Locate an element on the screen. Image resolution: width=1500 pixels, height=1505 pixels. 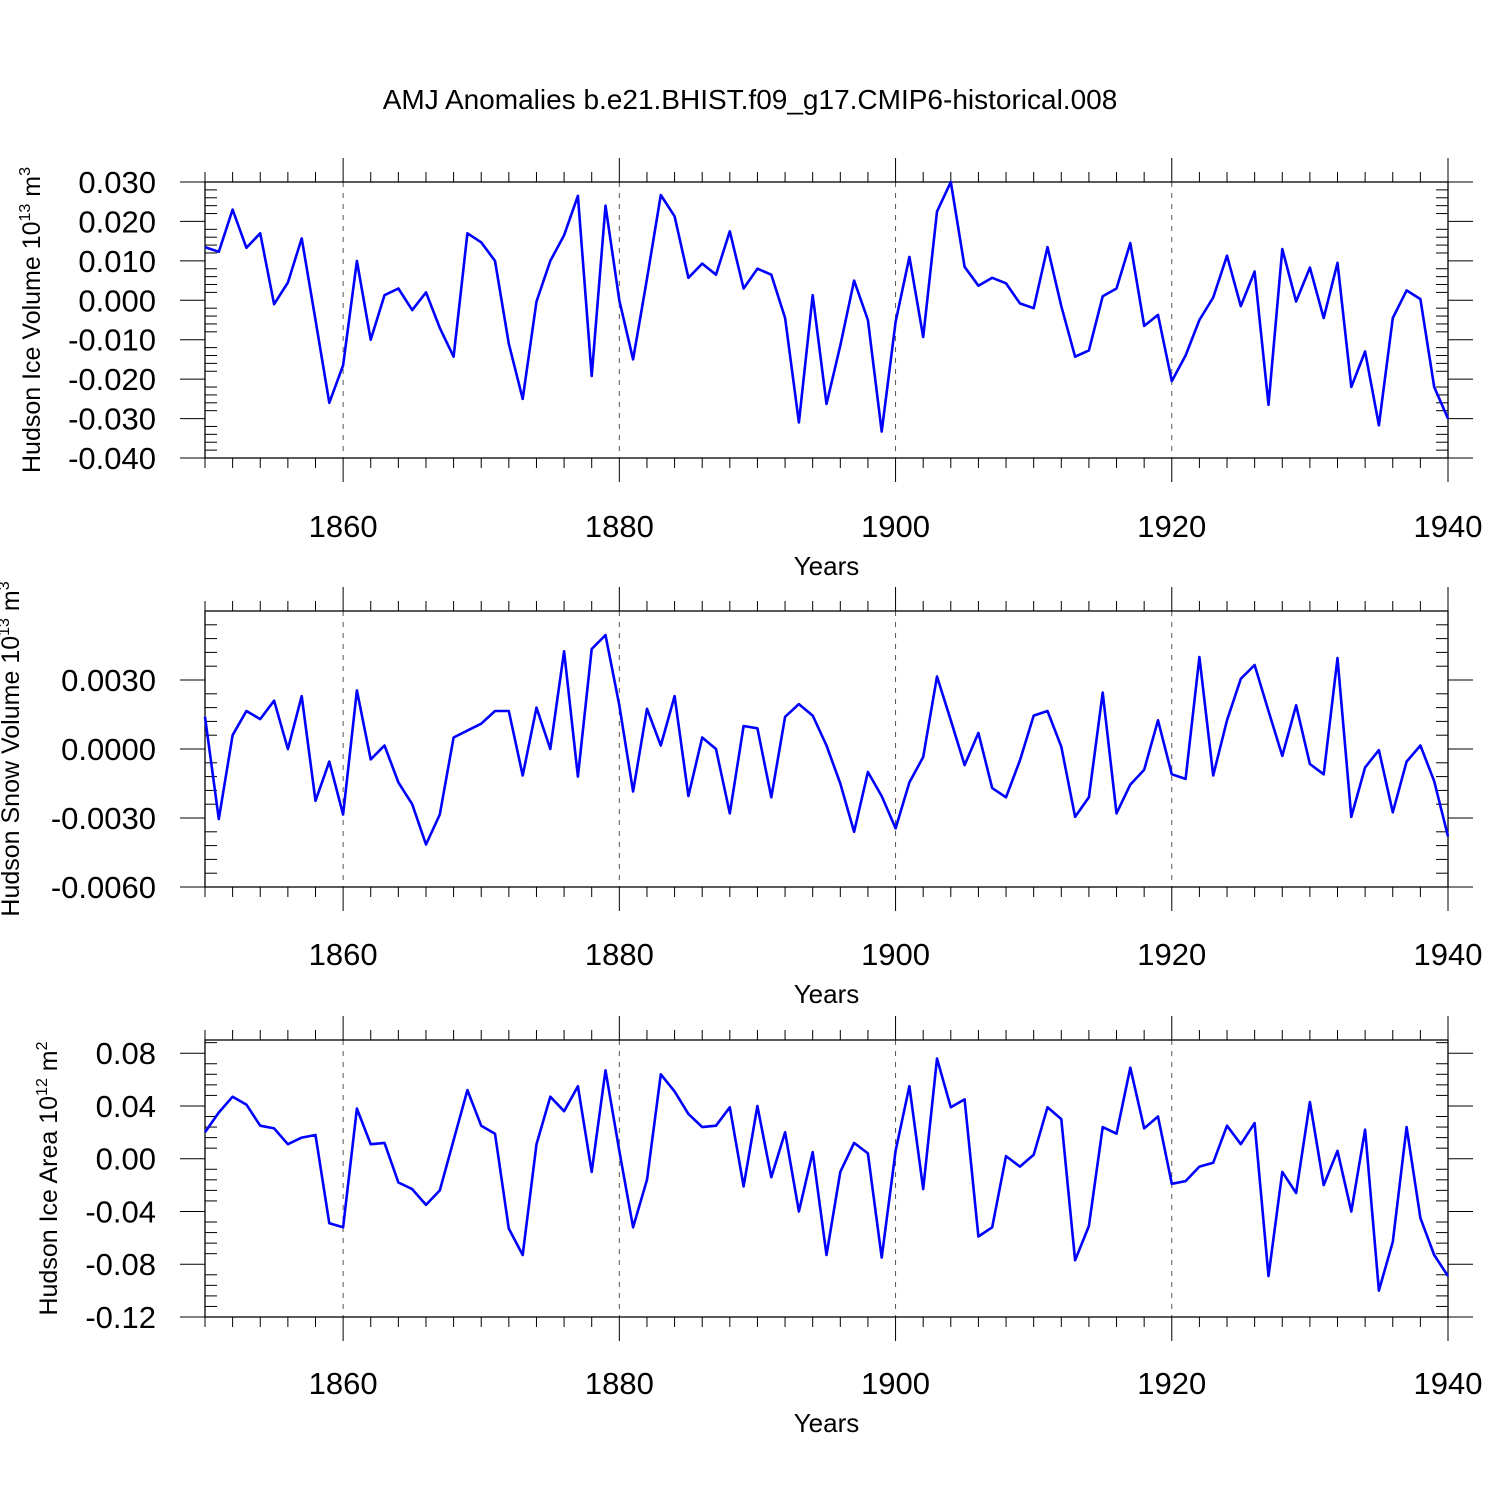
y-tick-label: -0.030 is located at coordinates (112, 419).